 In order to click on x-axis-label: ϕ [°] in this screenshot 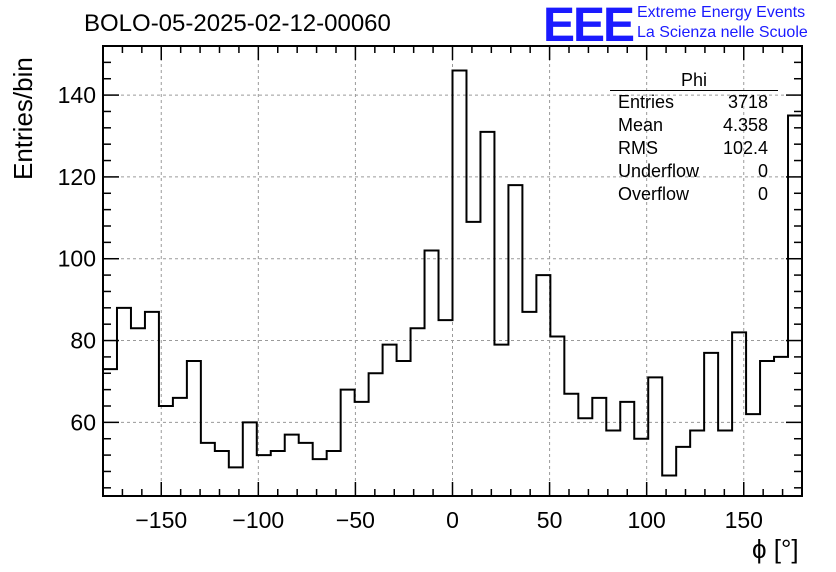, I will do `click(775, 549)`.